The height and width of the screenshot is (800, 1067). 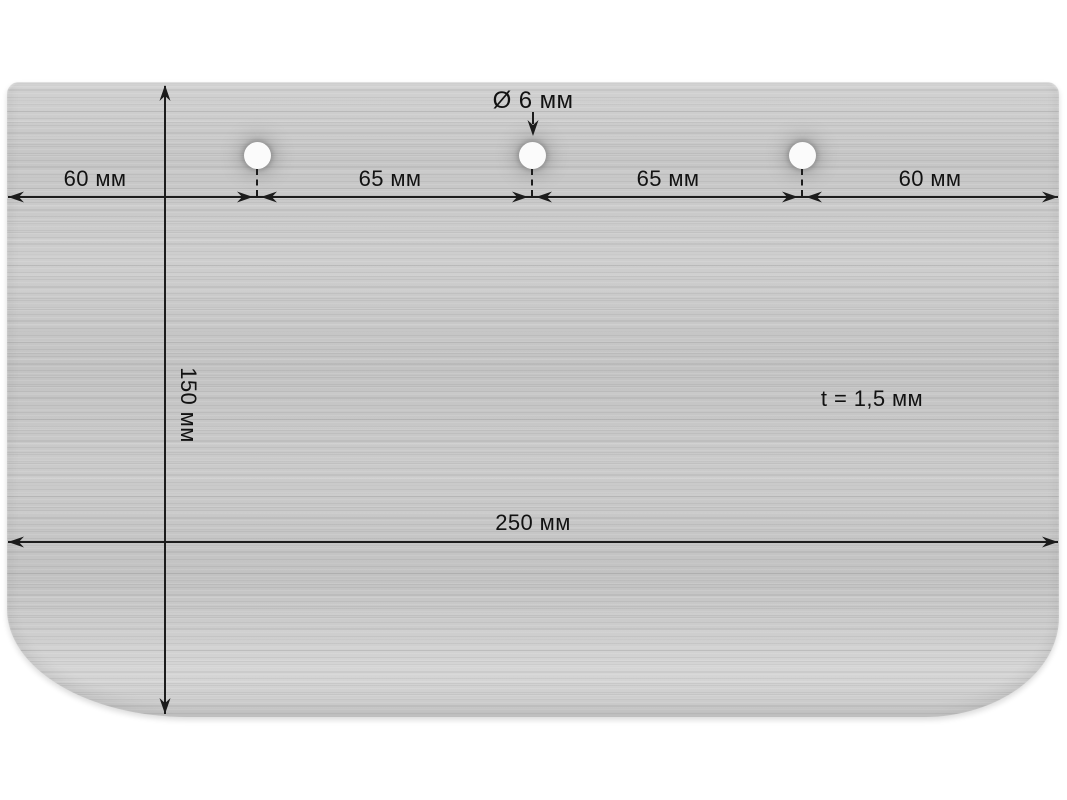 I want to click on dim-label-60-right: 60 мм, so click(x=930, y=178).